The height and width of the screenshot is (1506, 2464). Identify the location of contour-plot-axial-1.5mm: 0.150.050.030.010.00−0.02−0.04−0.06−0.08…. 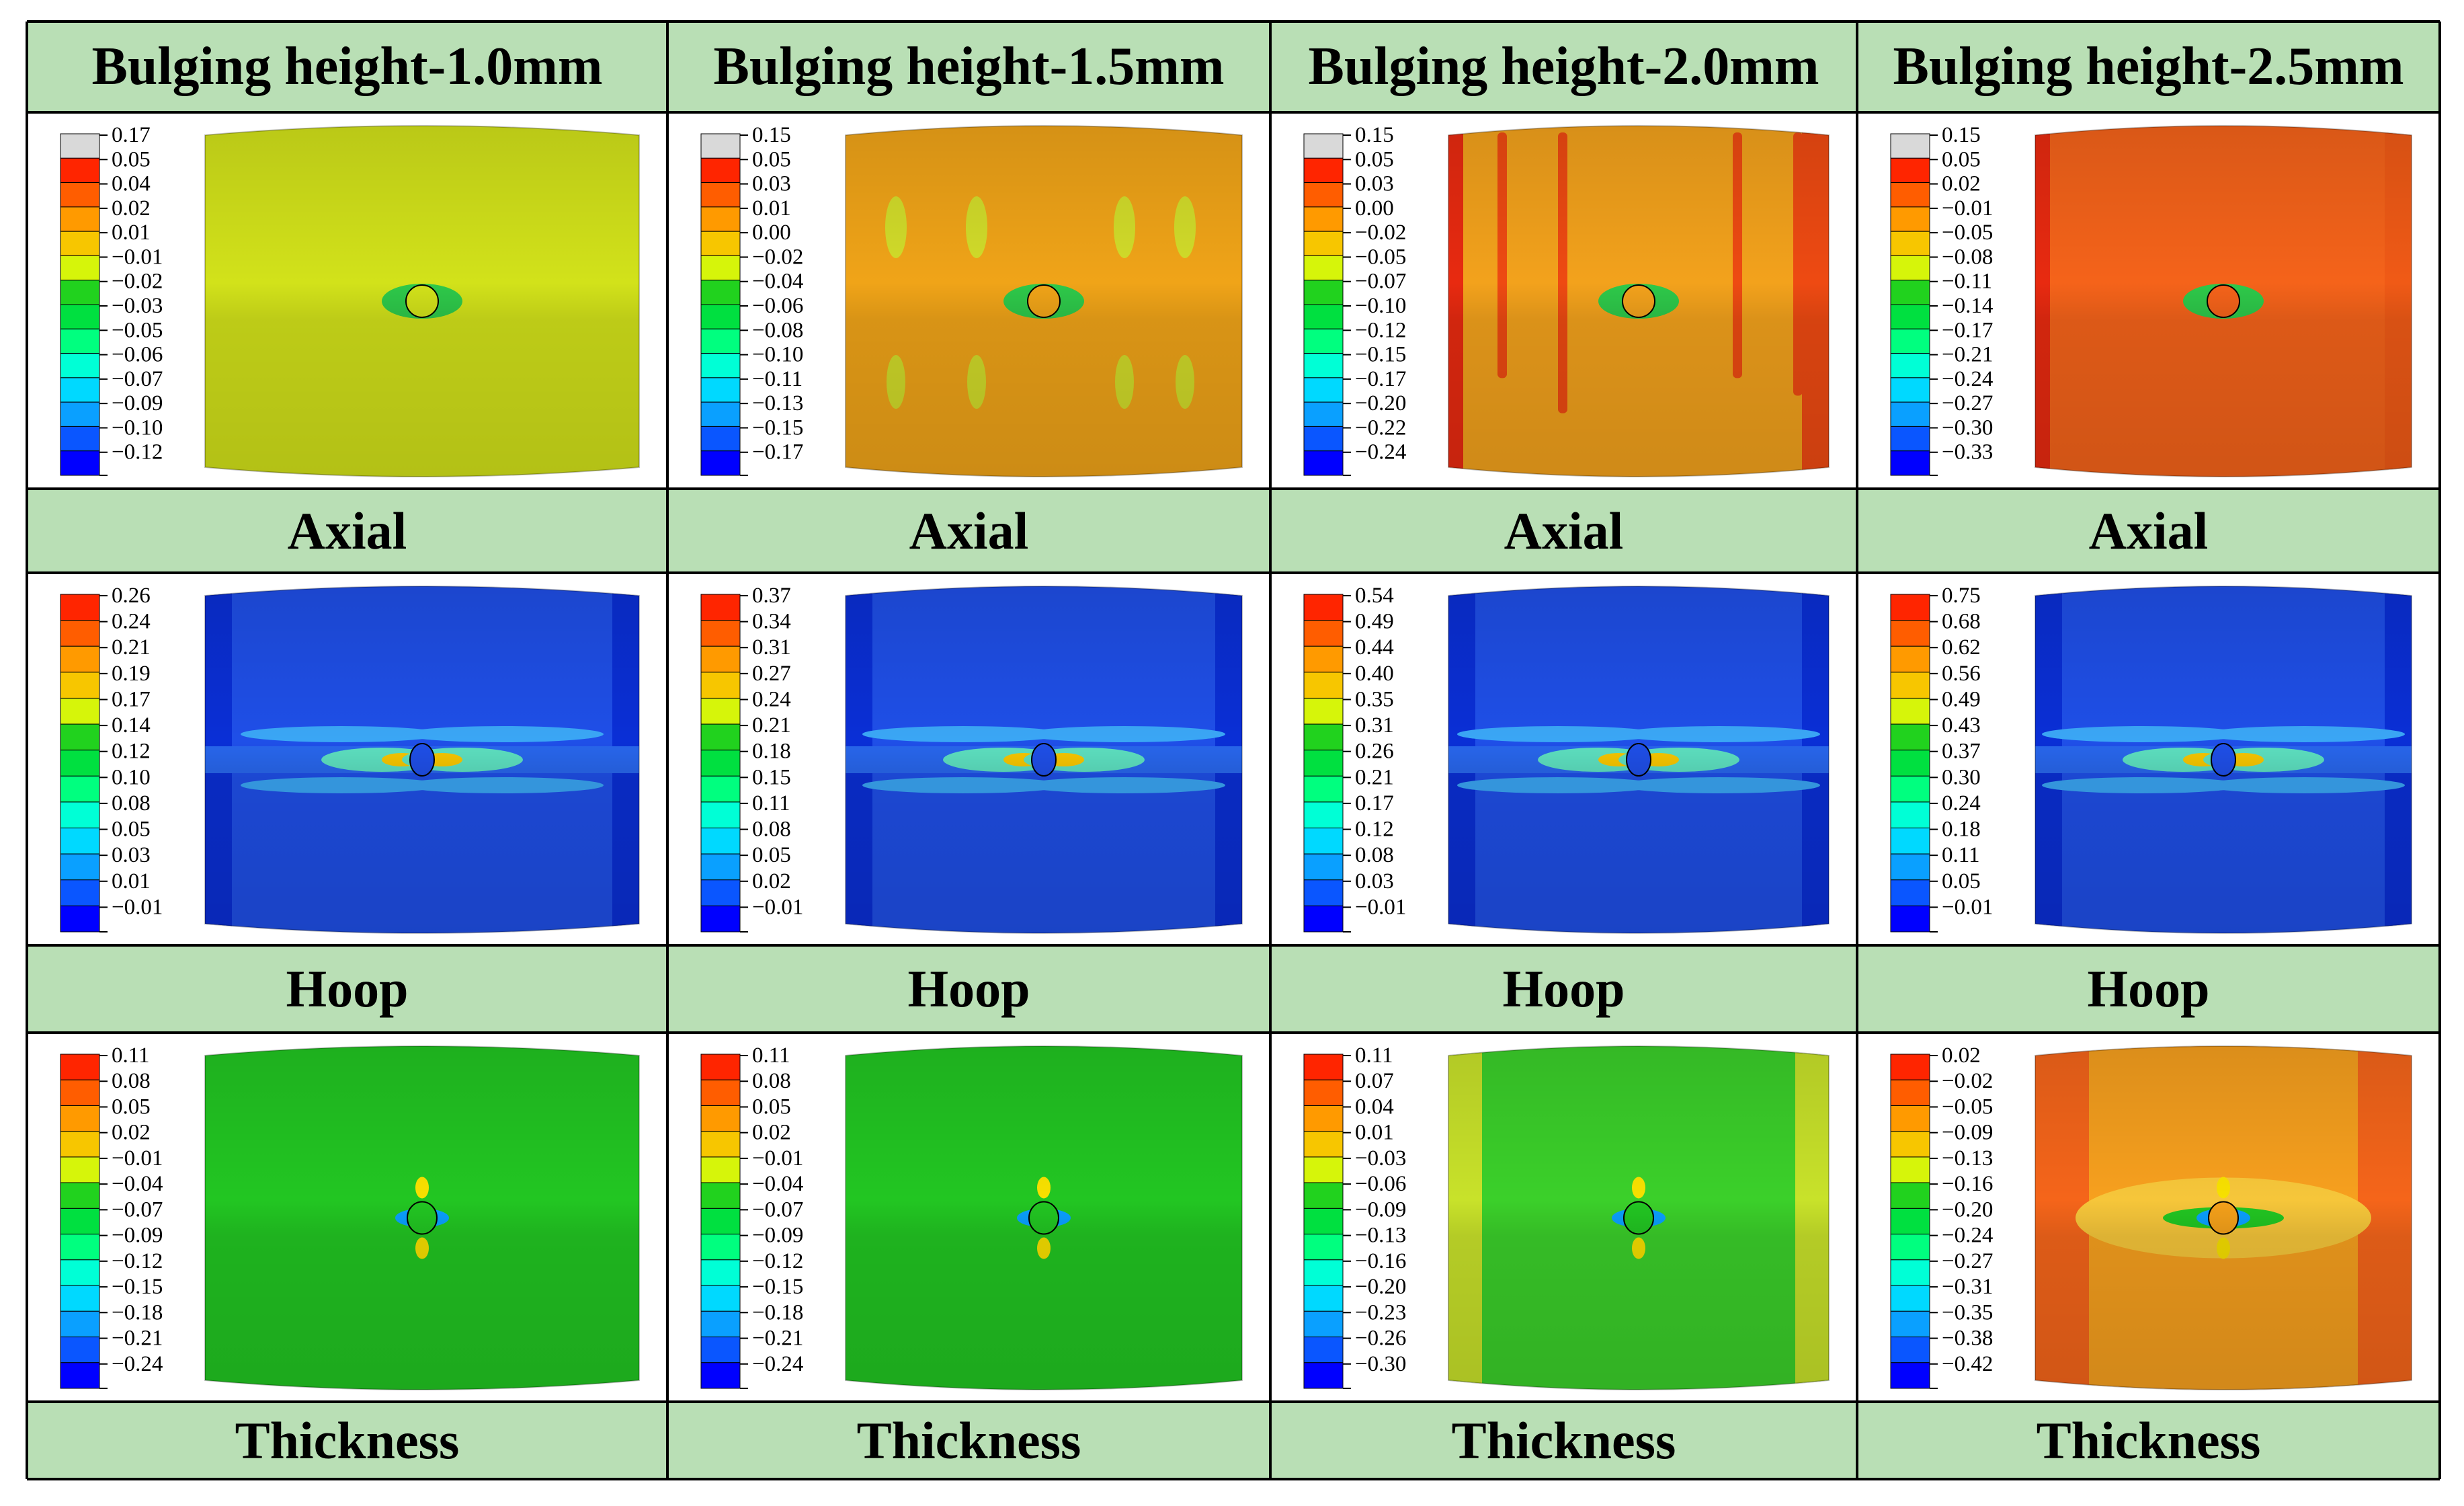
(971, 300).